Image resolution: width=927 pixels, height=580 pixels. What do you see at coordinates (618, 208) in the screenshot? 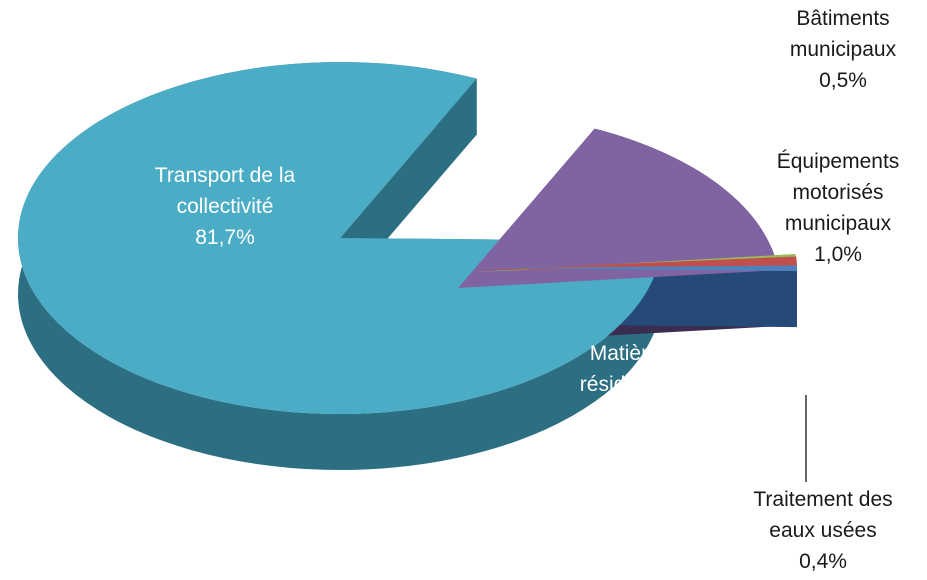
I see `slice-top-matieres-residuelles` at bounding box center [618, 208].